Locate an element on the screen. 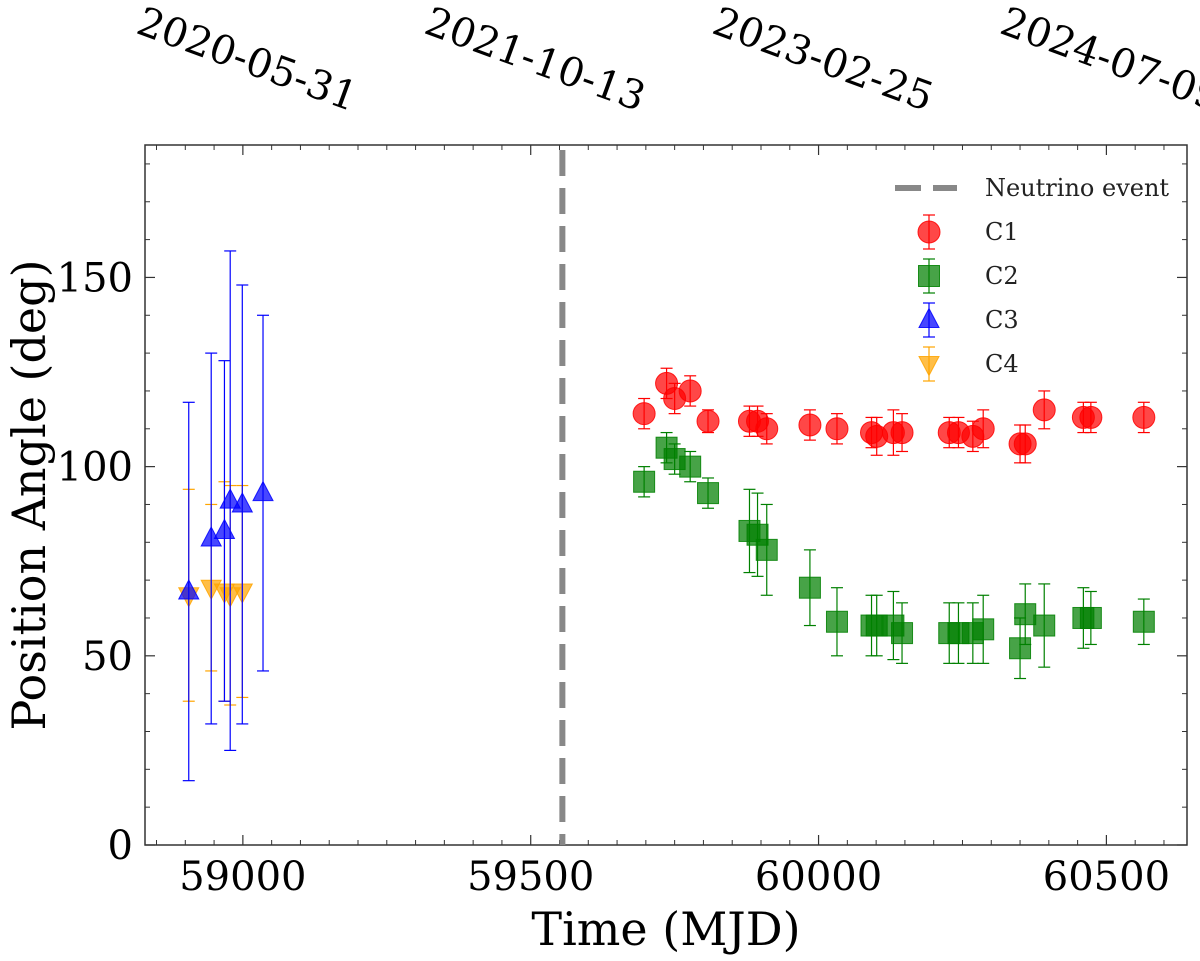  y-tick-label: 150 is located at coordinates (95, 278).